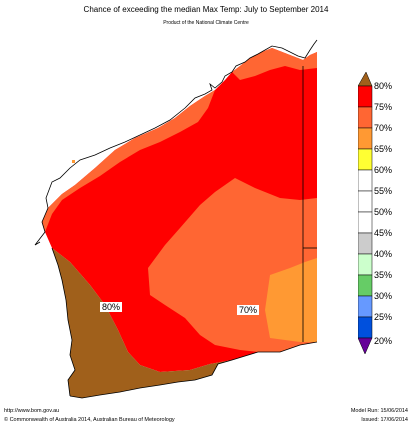  What do you see at coordinates (111, 307) in the screenshot?
I see `region-label-80: 80%` at bounding box center [111, 307].